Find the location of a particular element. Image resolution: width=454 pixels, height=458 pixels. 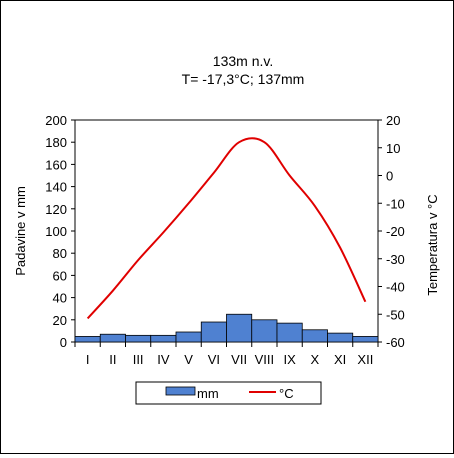

right-tick-label: 10 is located at coordinates (393, 148).